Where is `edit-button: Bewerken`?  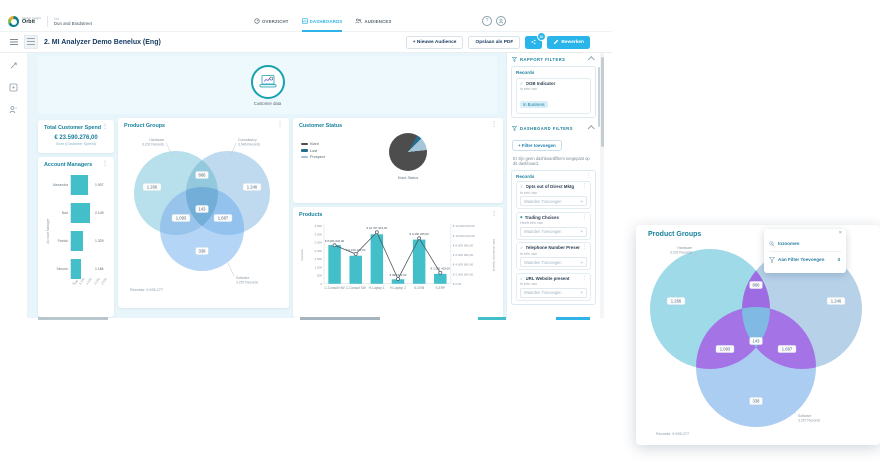
edit-button: Bewerken is located at coordinates (568, 42).